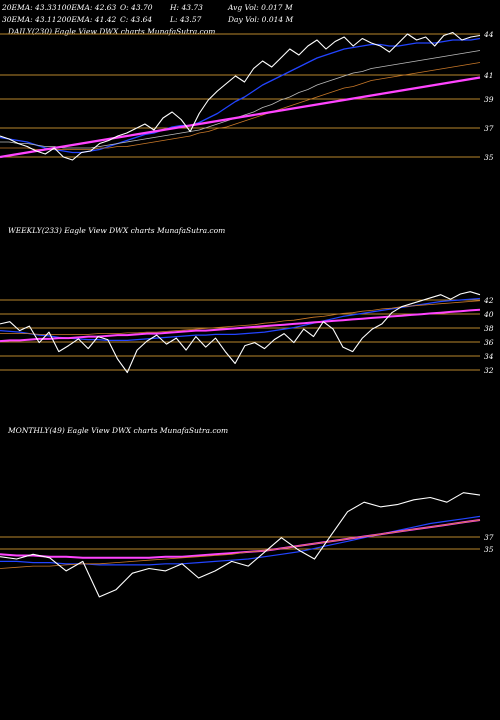  I want to click on avg-vol-label: Avg Vol: 0.017 M, so click(260, 7).